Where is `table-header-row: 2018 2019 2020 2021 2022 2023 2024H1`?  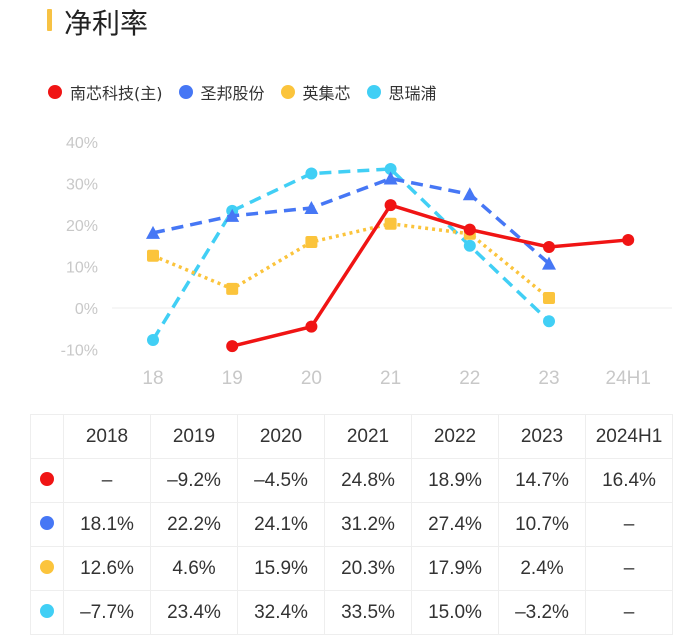 table-header-row: 2018 2019 2020 2021 2022 2023 2024H1 is located at coordinates (351, 436).